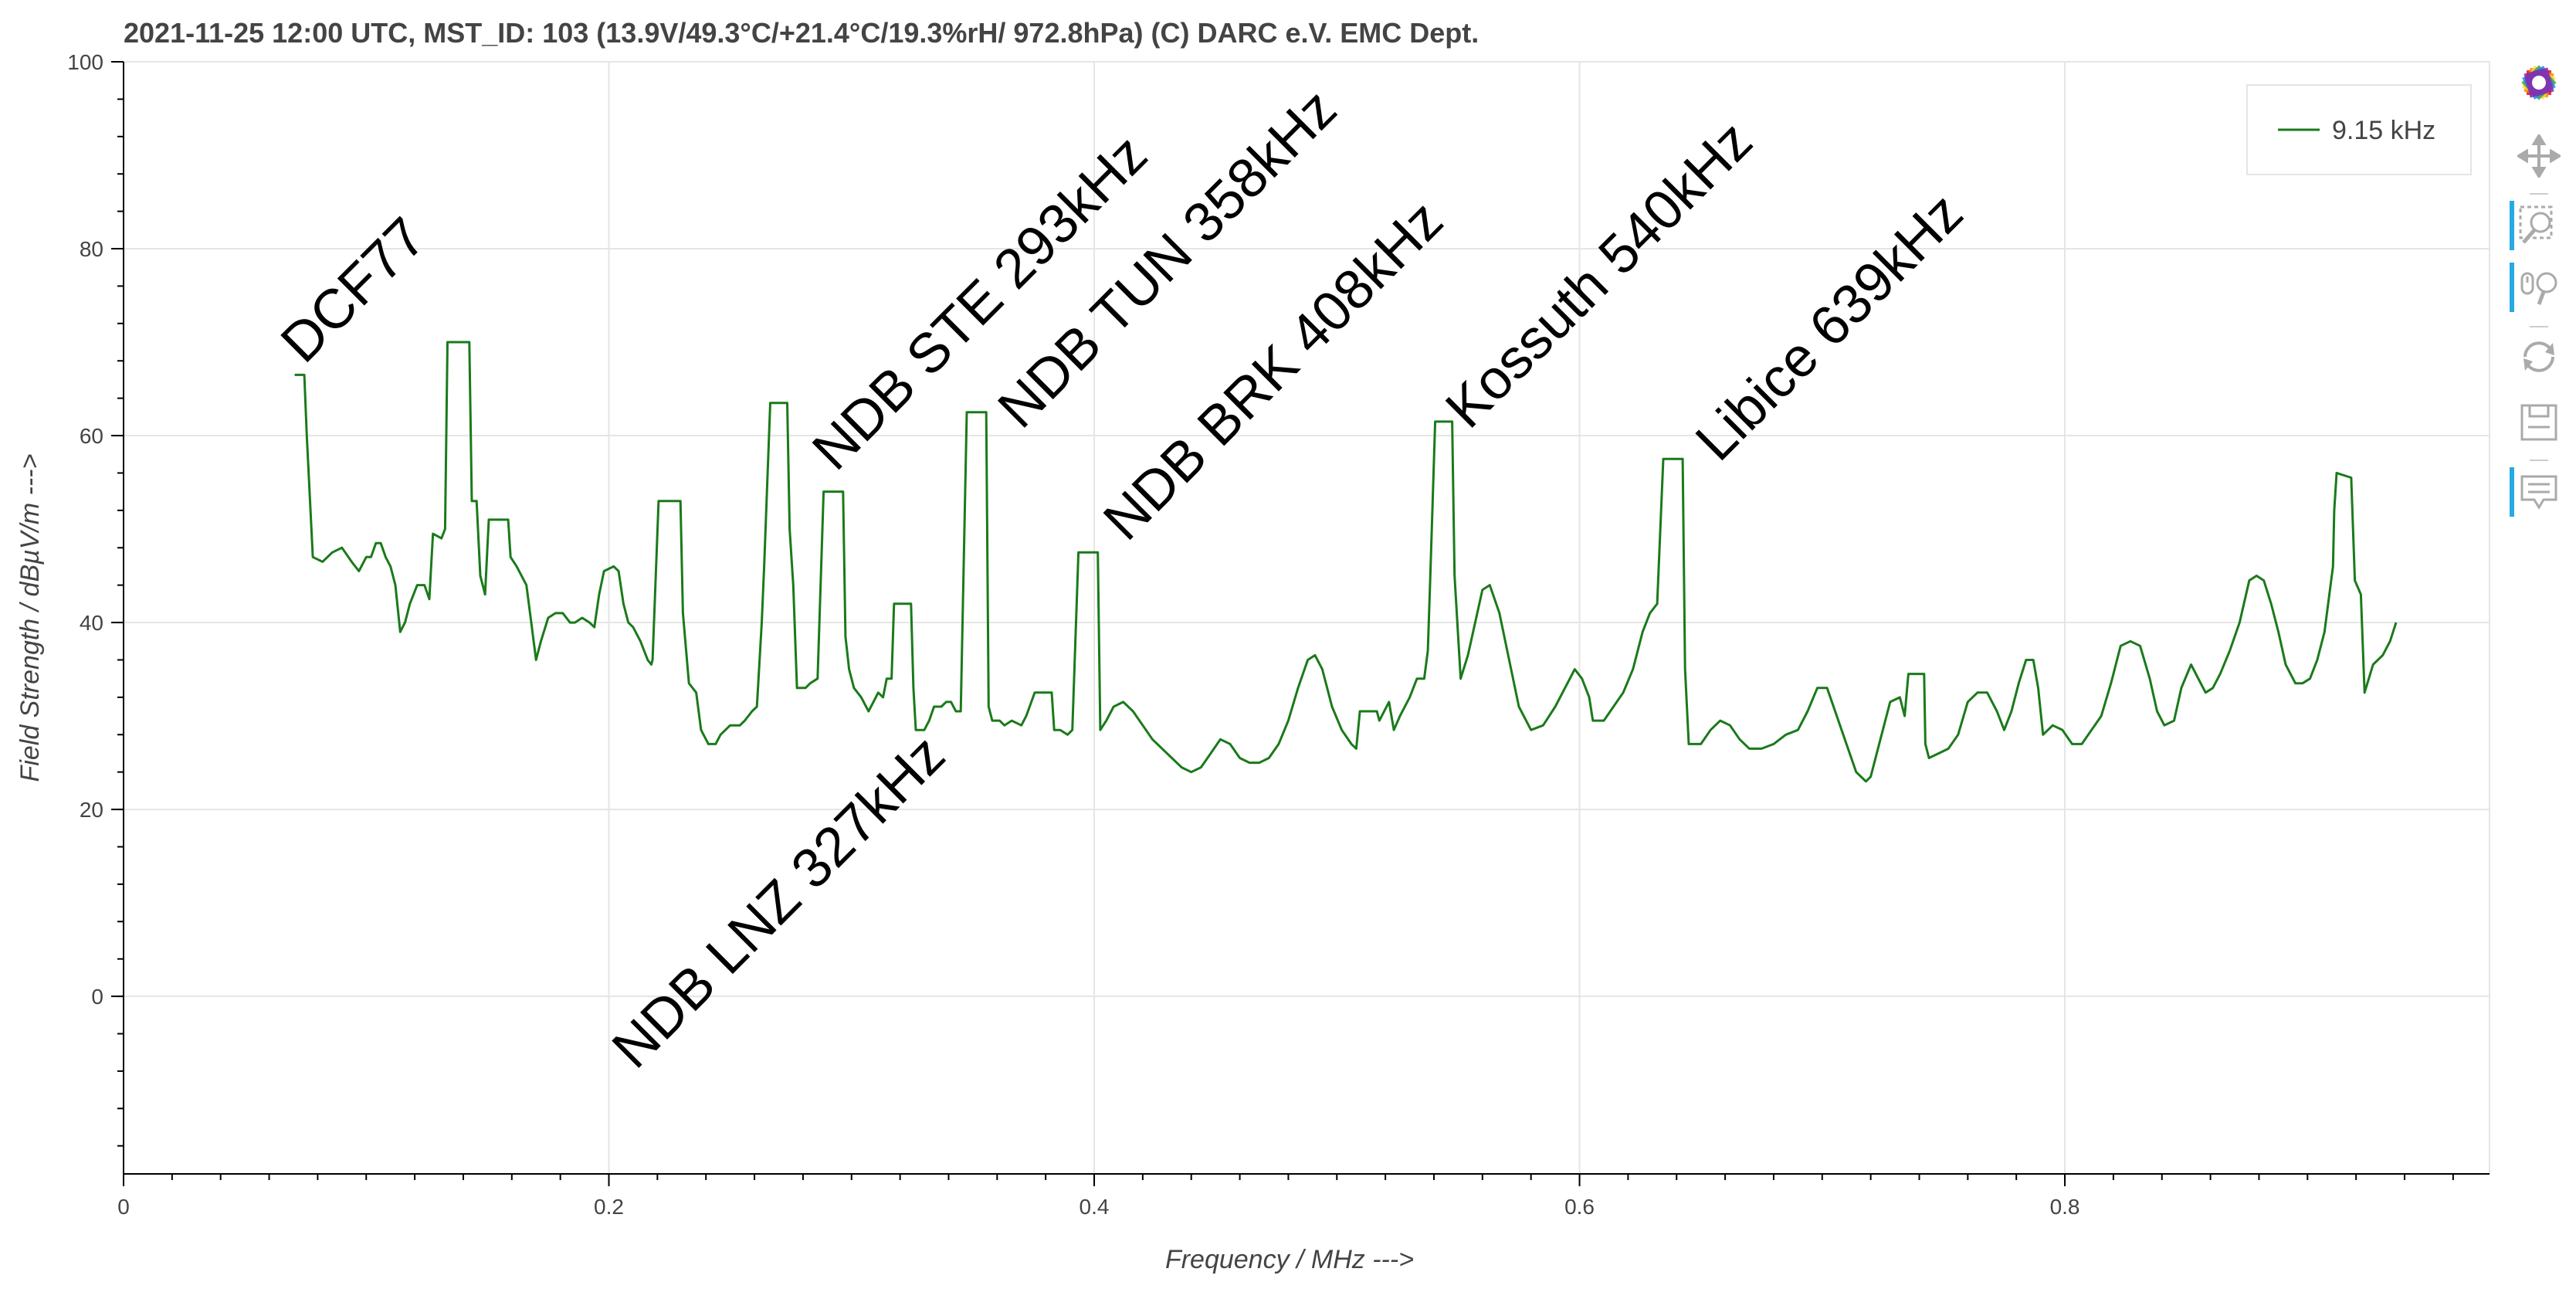  I want to click on x-tick-label: 0.2, so click(609, 1207).